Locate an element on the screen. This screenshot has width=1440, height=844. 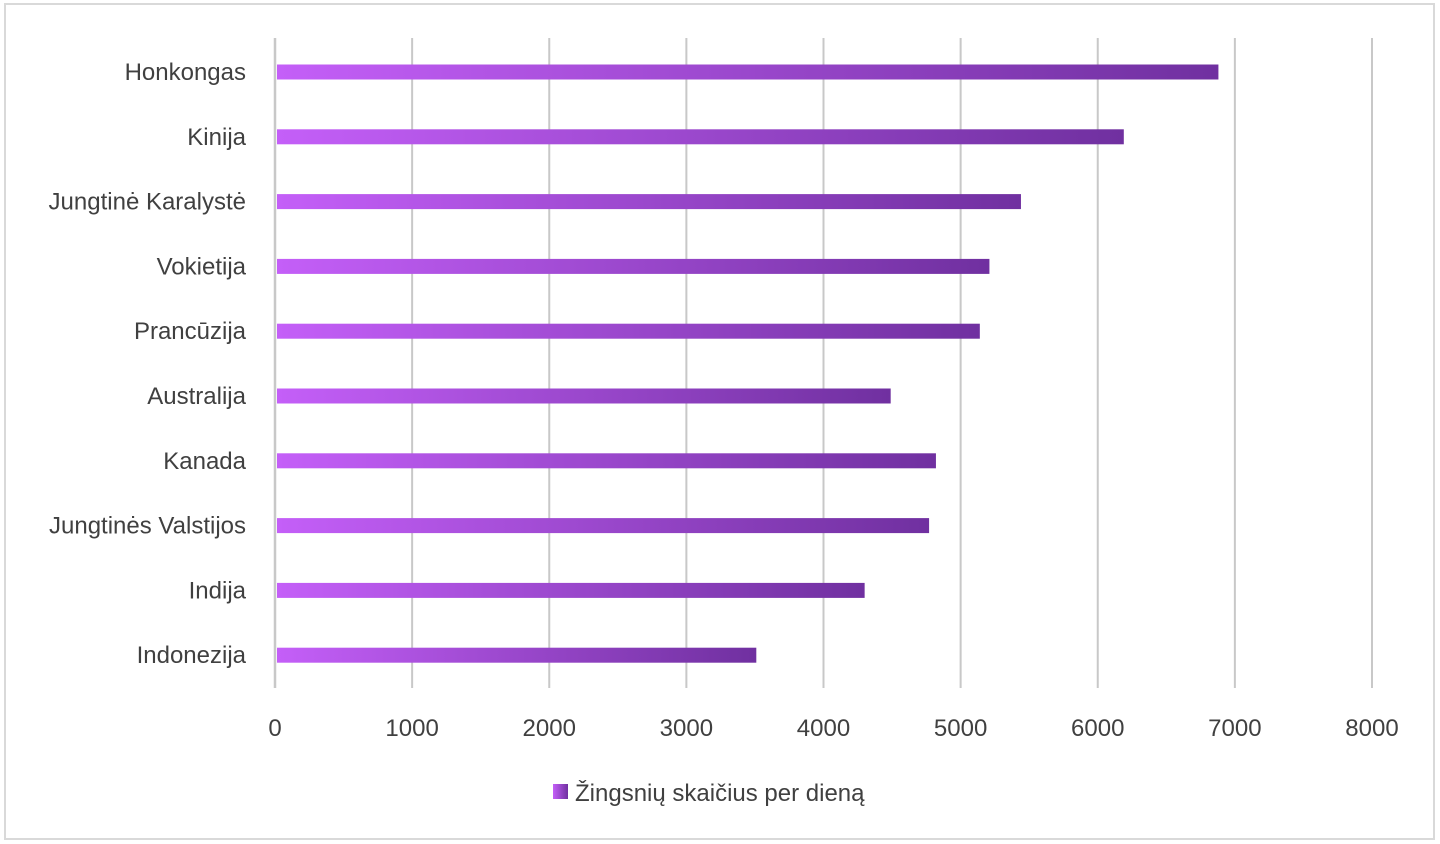
category-label-4: Prancūzija is located at coordinates (190, 331).